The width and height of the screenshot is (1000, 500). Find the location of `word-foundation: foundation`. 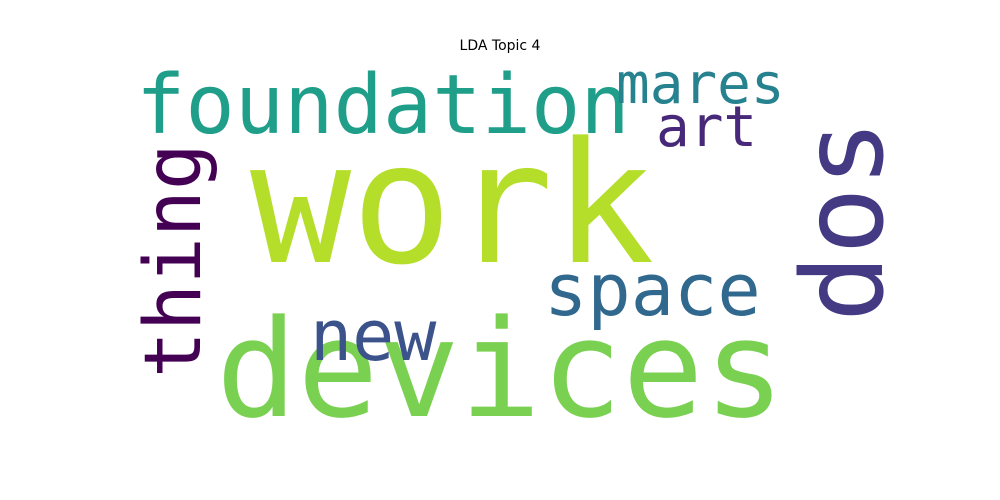

word-foundation: foundation is located at coordinates (383, 105).